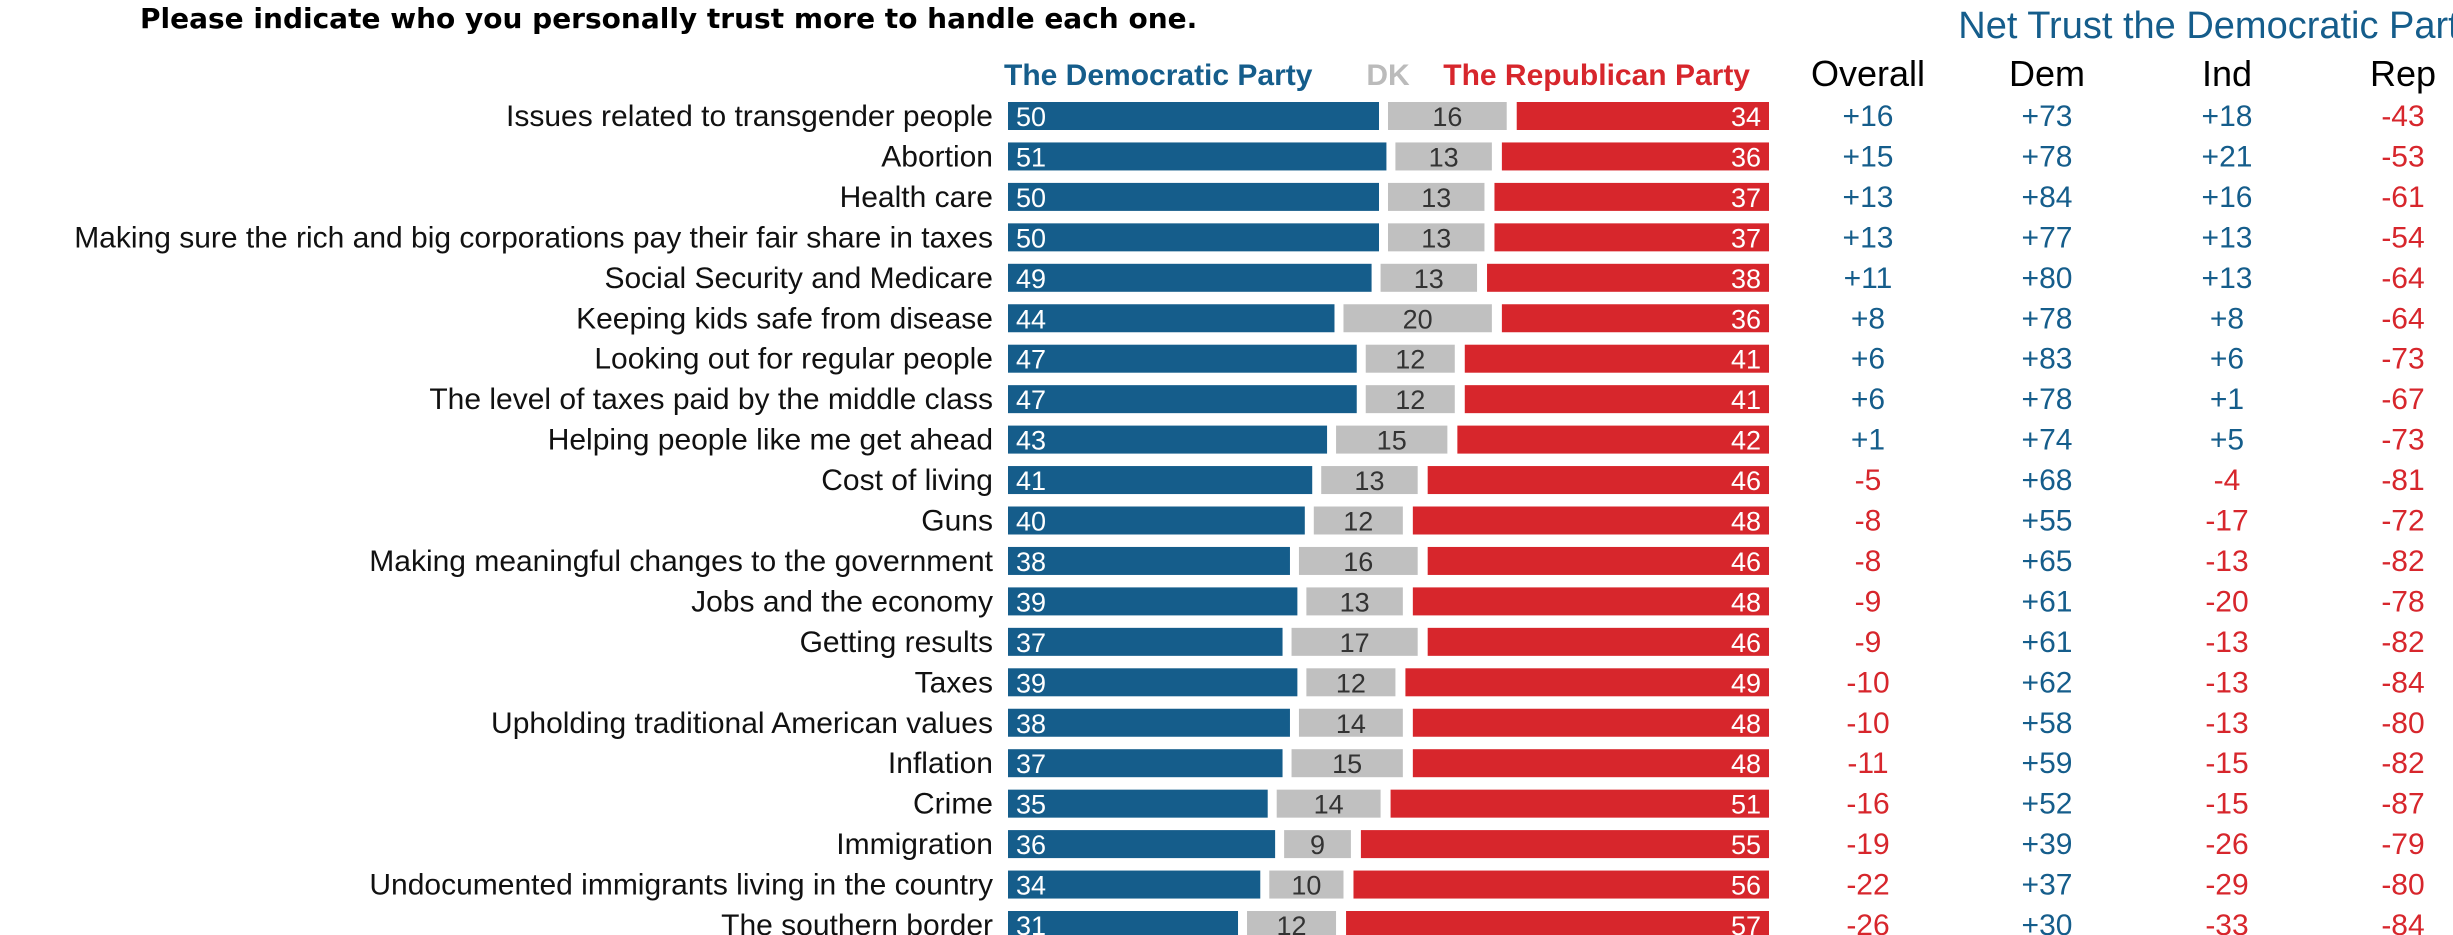  What do you see at coordinates (1867, 885) in the screenshot?
I see `net-value-overall: -22` at bounding box center [1867, 885].